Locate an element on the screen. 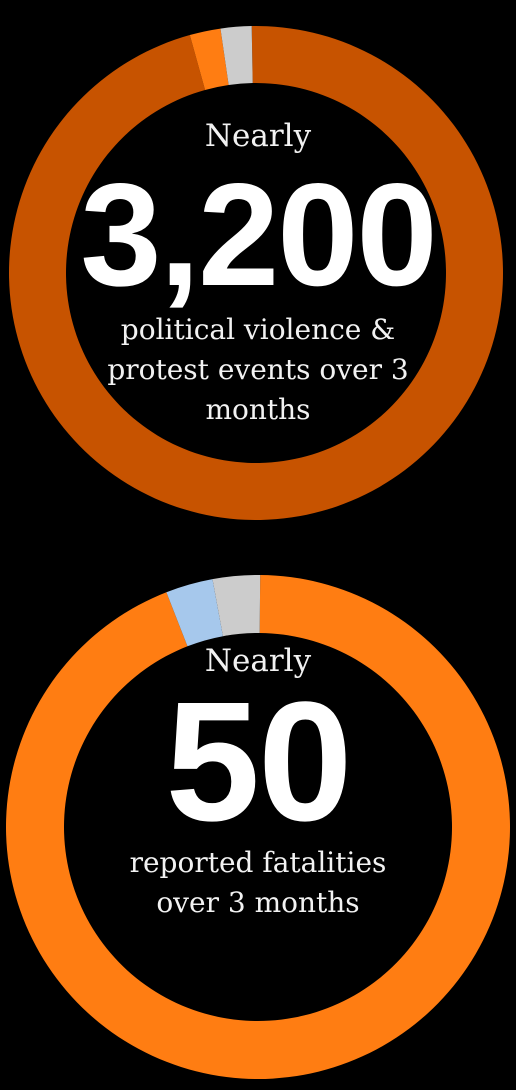 The height and width of the screenshot is (1090, 516). donut-events-center: Nearly is located at coordinates (258, 136).